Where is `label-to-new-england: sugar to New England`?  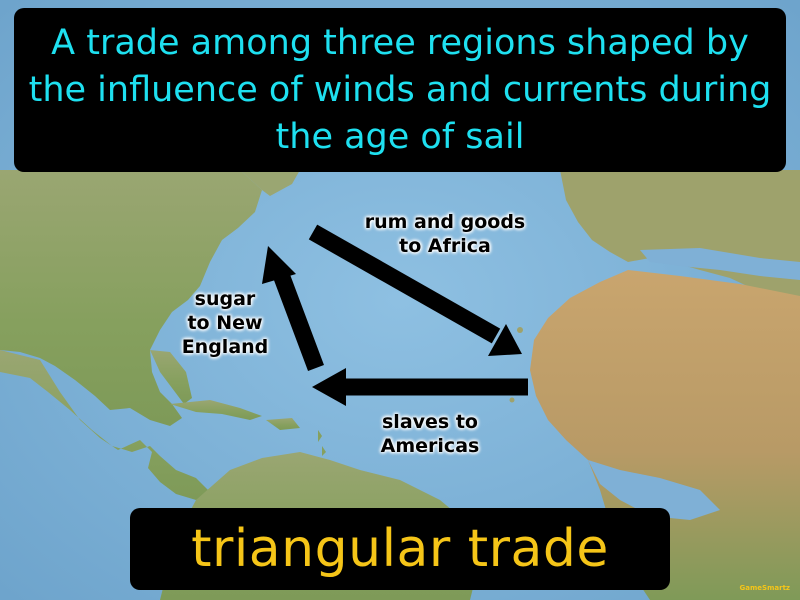
label-to-new-england: sugar to New England is located at coordinates (225, 323).